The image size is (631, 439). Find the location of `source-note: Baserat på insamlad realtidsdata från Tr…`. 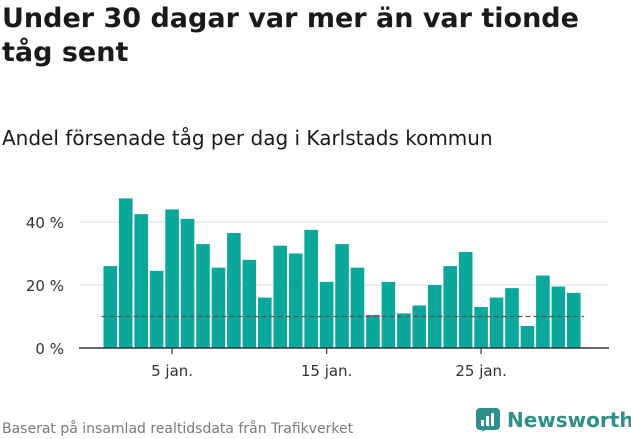

source-note: Baserat på insamlad realtidsdata från Tr… is located at coordinates (178, 429).